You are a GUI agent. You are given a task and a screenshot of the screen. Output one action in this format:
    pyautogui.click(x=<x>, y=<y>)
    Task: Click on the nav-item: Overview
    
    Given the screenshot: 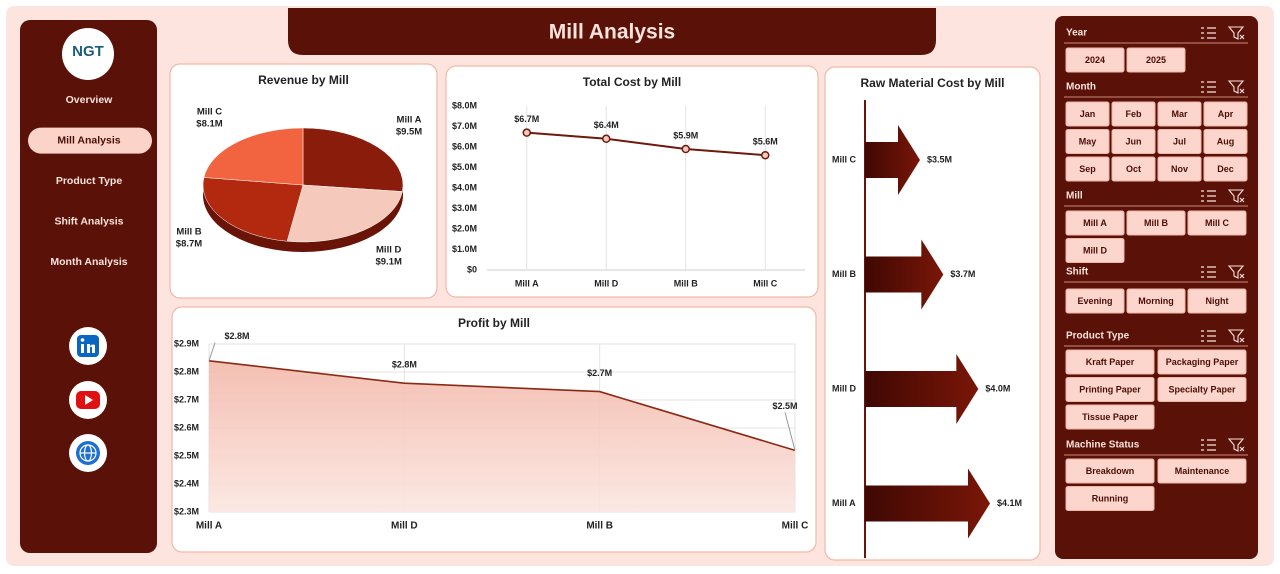 What is the action you would take?
    pyautogui.click(x=90, y=100)
    